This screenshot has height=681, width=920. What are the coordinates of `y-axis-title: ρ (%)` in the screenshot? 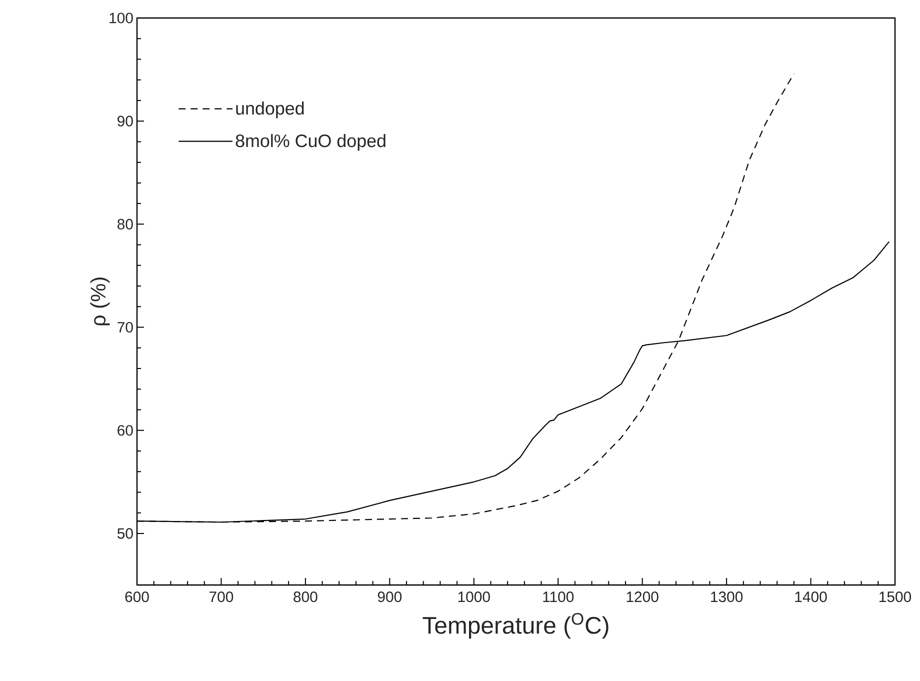 It's located at (100, 302).